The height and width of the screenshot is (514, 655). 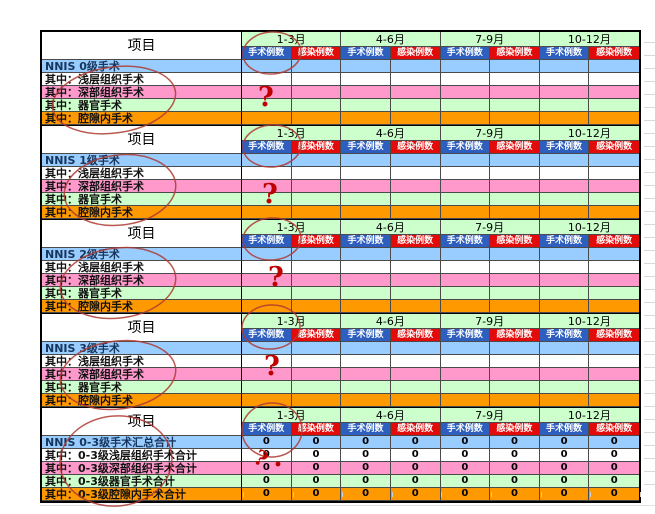 I want to click on row-label-title: NNIS 3级手术, so click(x=142, y=348).